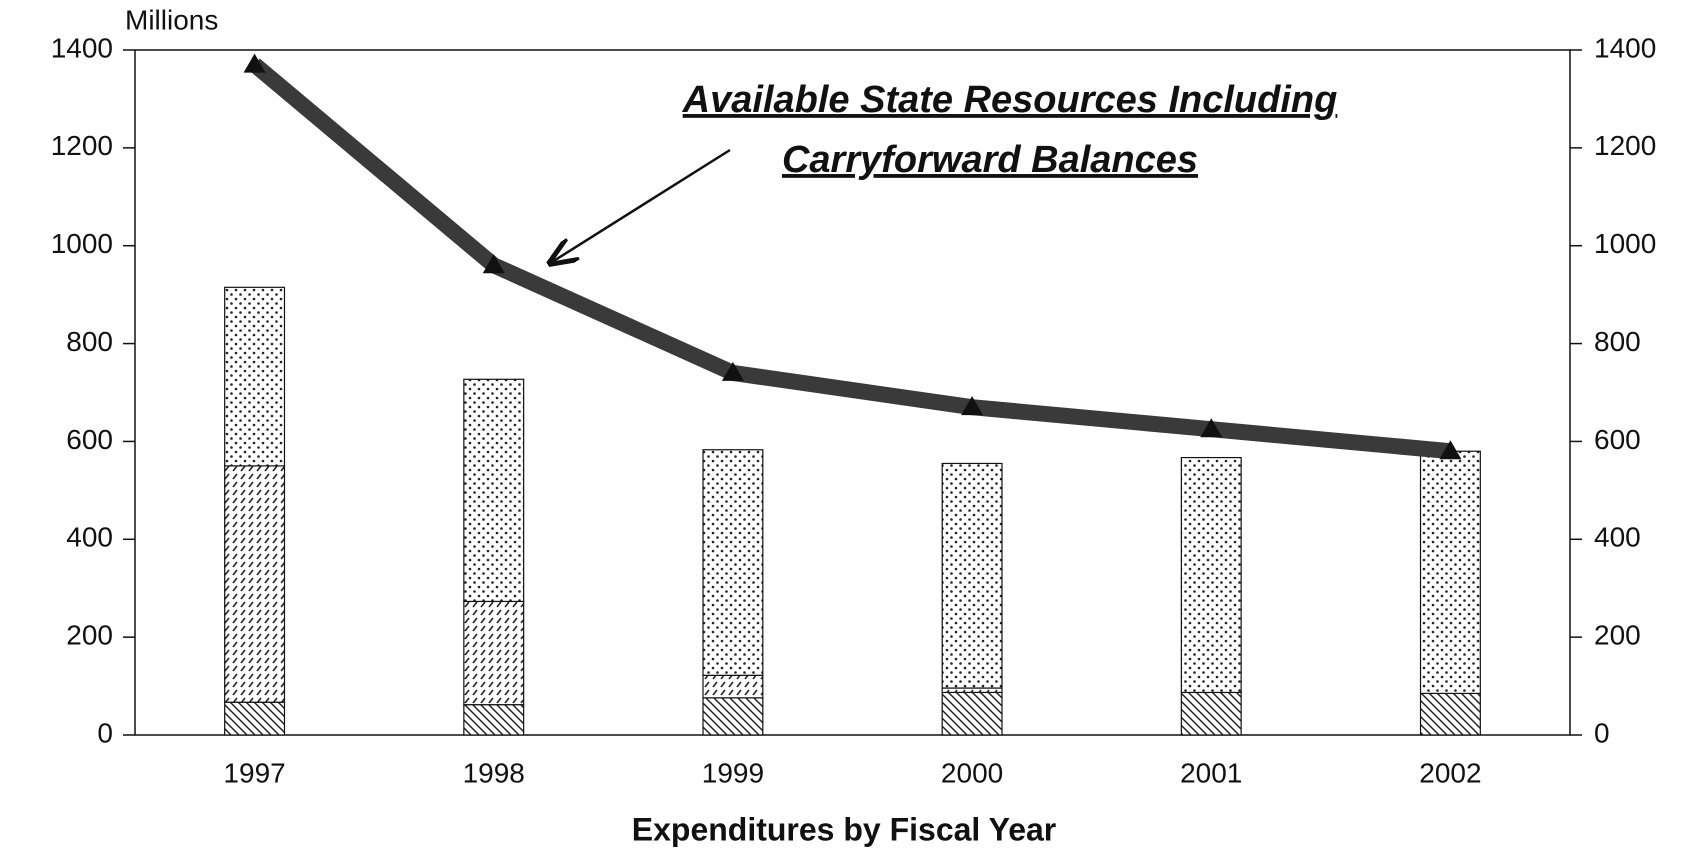  Describe the element at coordinates (1625, 145) in the screenshot. I see `y2-tick-label: 1200` at that location.